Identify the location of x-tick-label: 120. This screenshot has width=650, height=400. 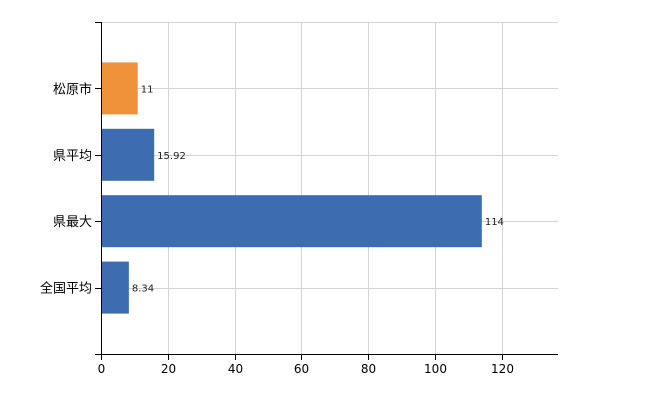
(502, 369).